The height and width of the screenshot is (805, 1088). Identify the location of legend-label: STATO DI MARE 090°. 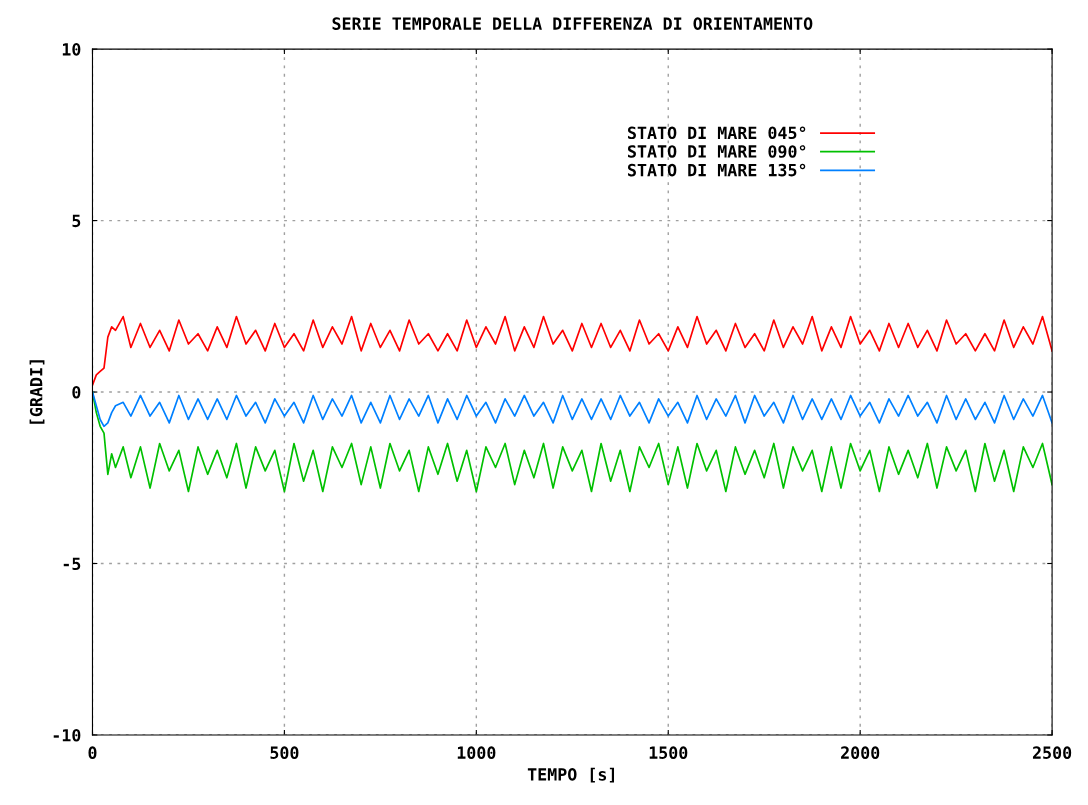
(716, 151).